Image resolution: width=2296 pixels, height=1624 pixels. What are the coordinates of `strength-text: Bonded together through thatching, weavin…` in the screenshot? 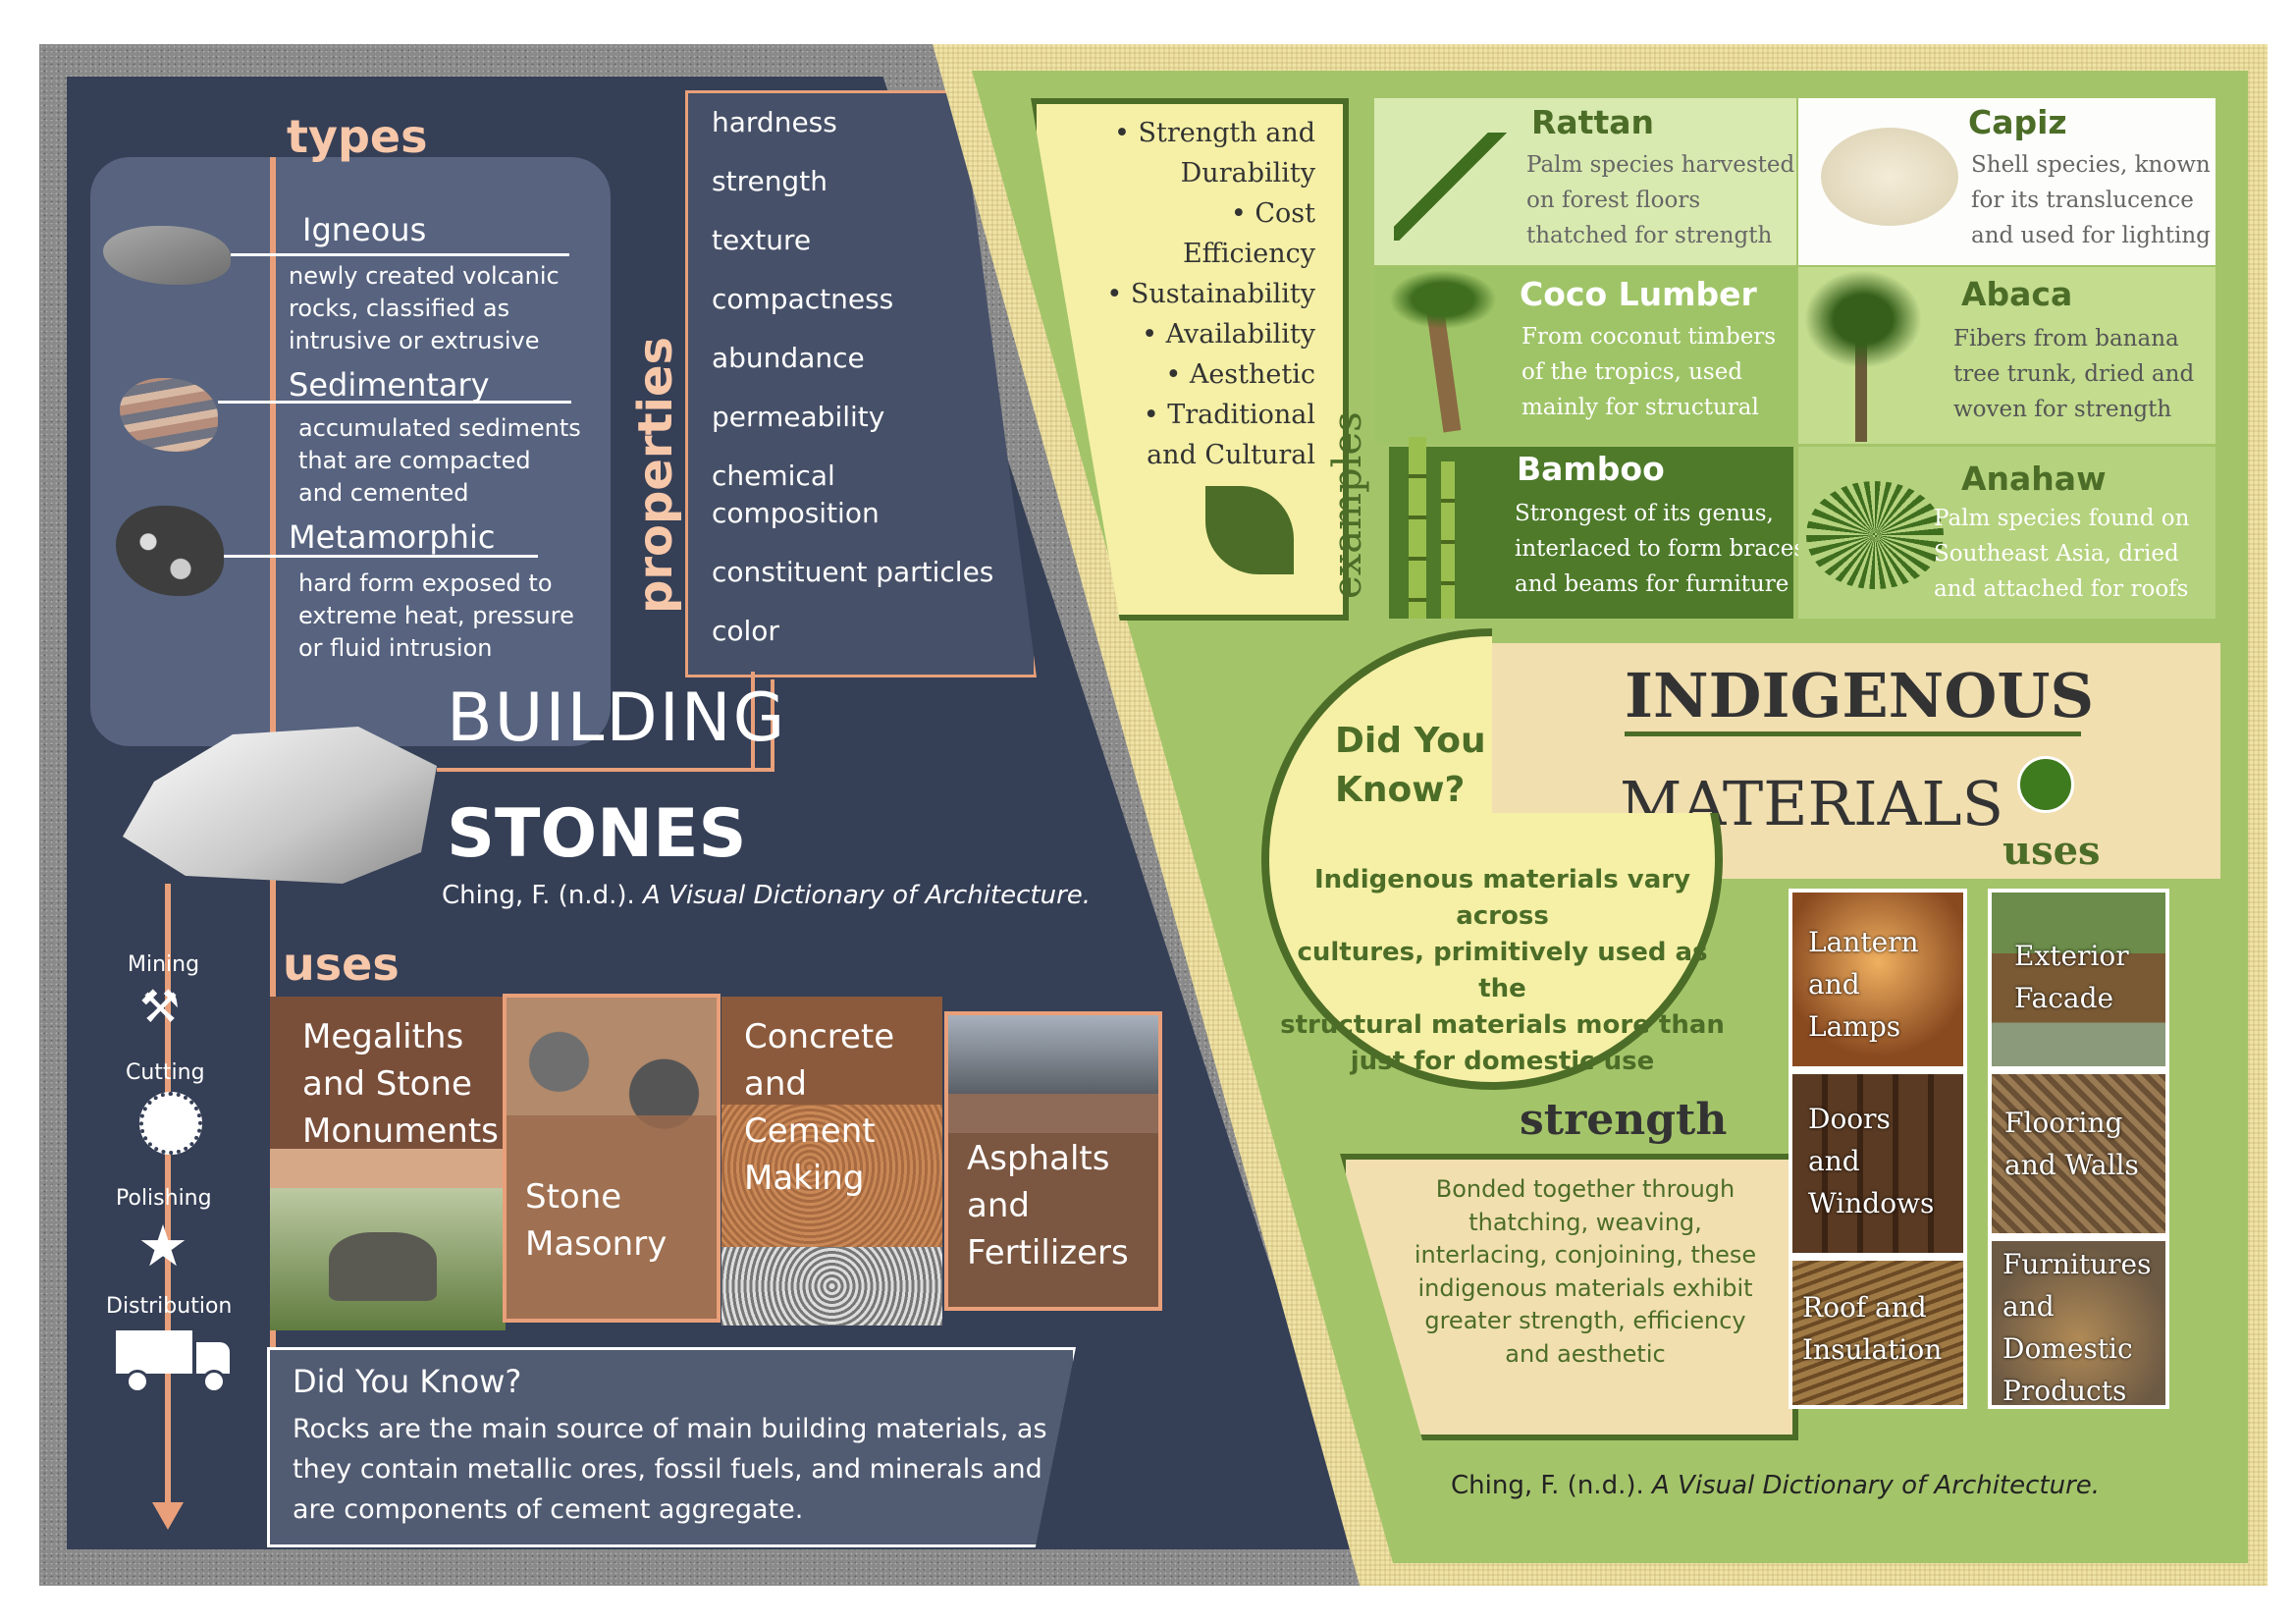 It's located at (1586, 1271).